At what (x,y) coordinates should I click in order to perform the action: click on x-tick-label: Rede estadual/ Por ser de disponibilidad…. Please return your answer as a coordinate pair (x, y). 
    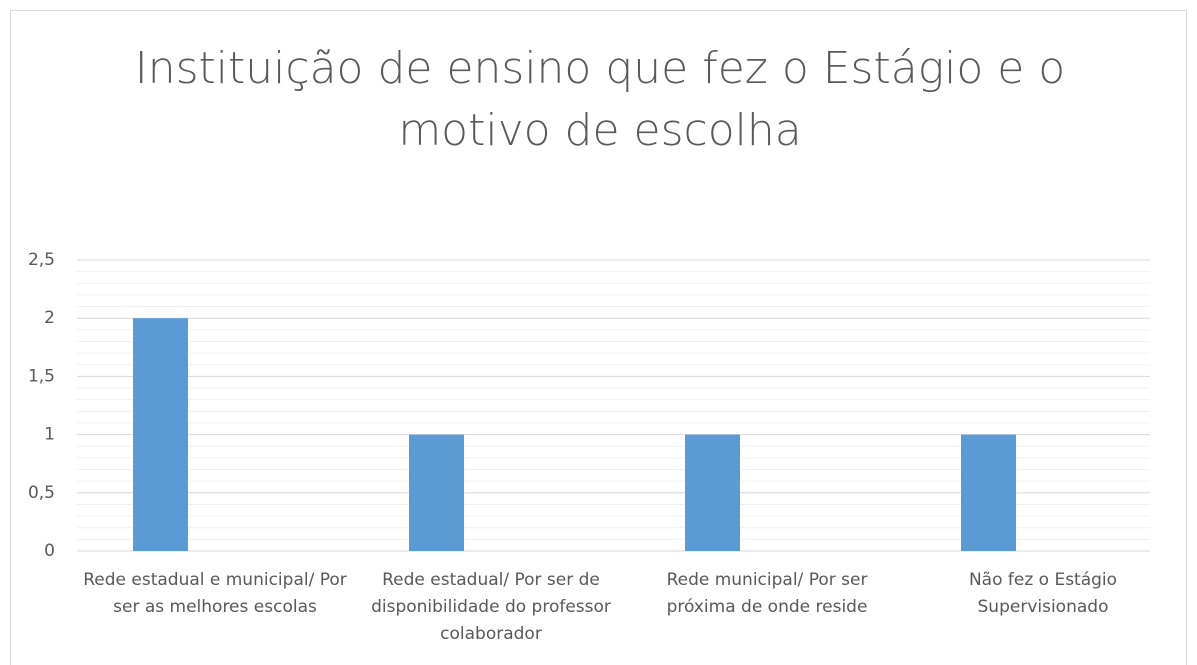
    Looking at the image, I should click on (491, 607).